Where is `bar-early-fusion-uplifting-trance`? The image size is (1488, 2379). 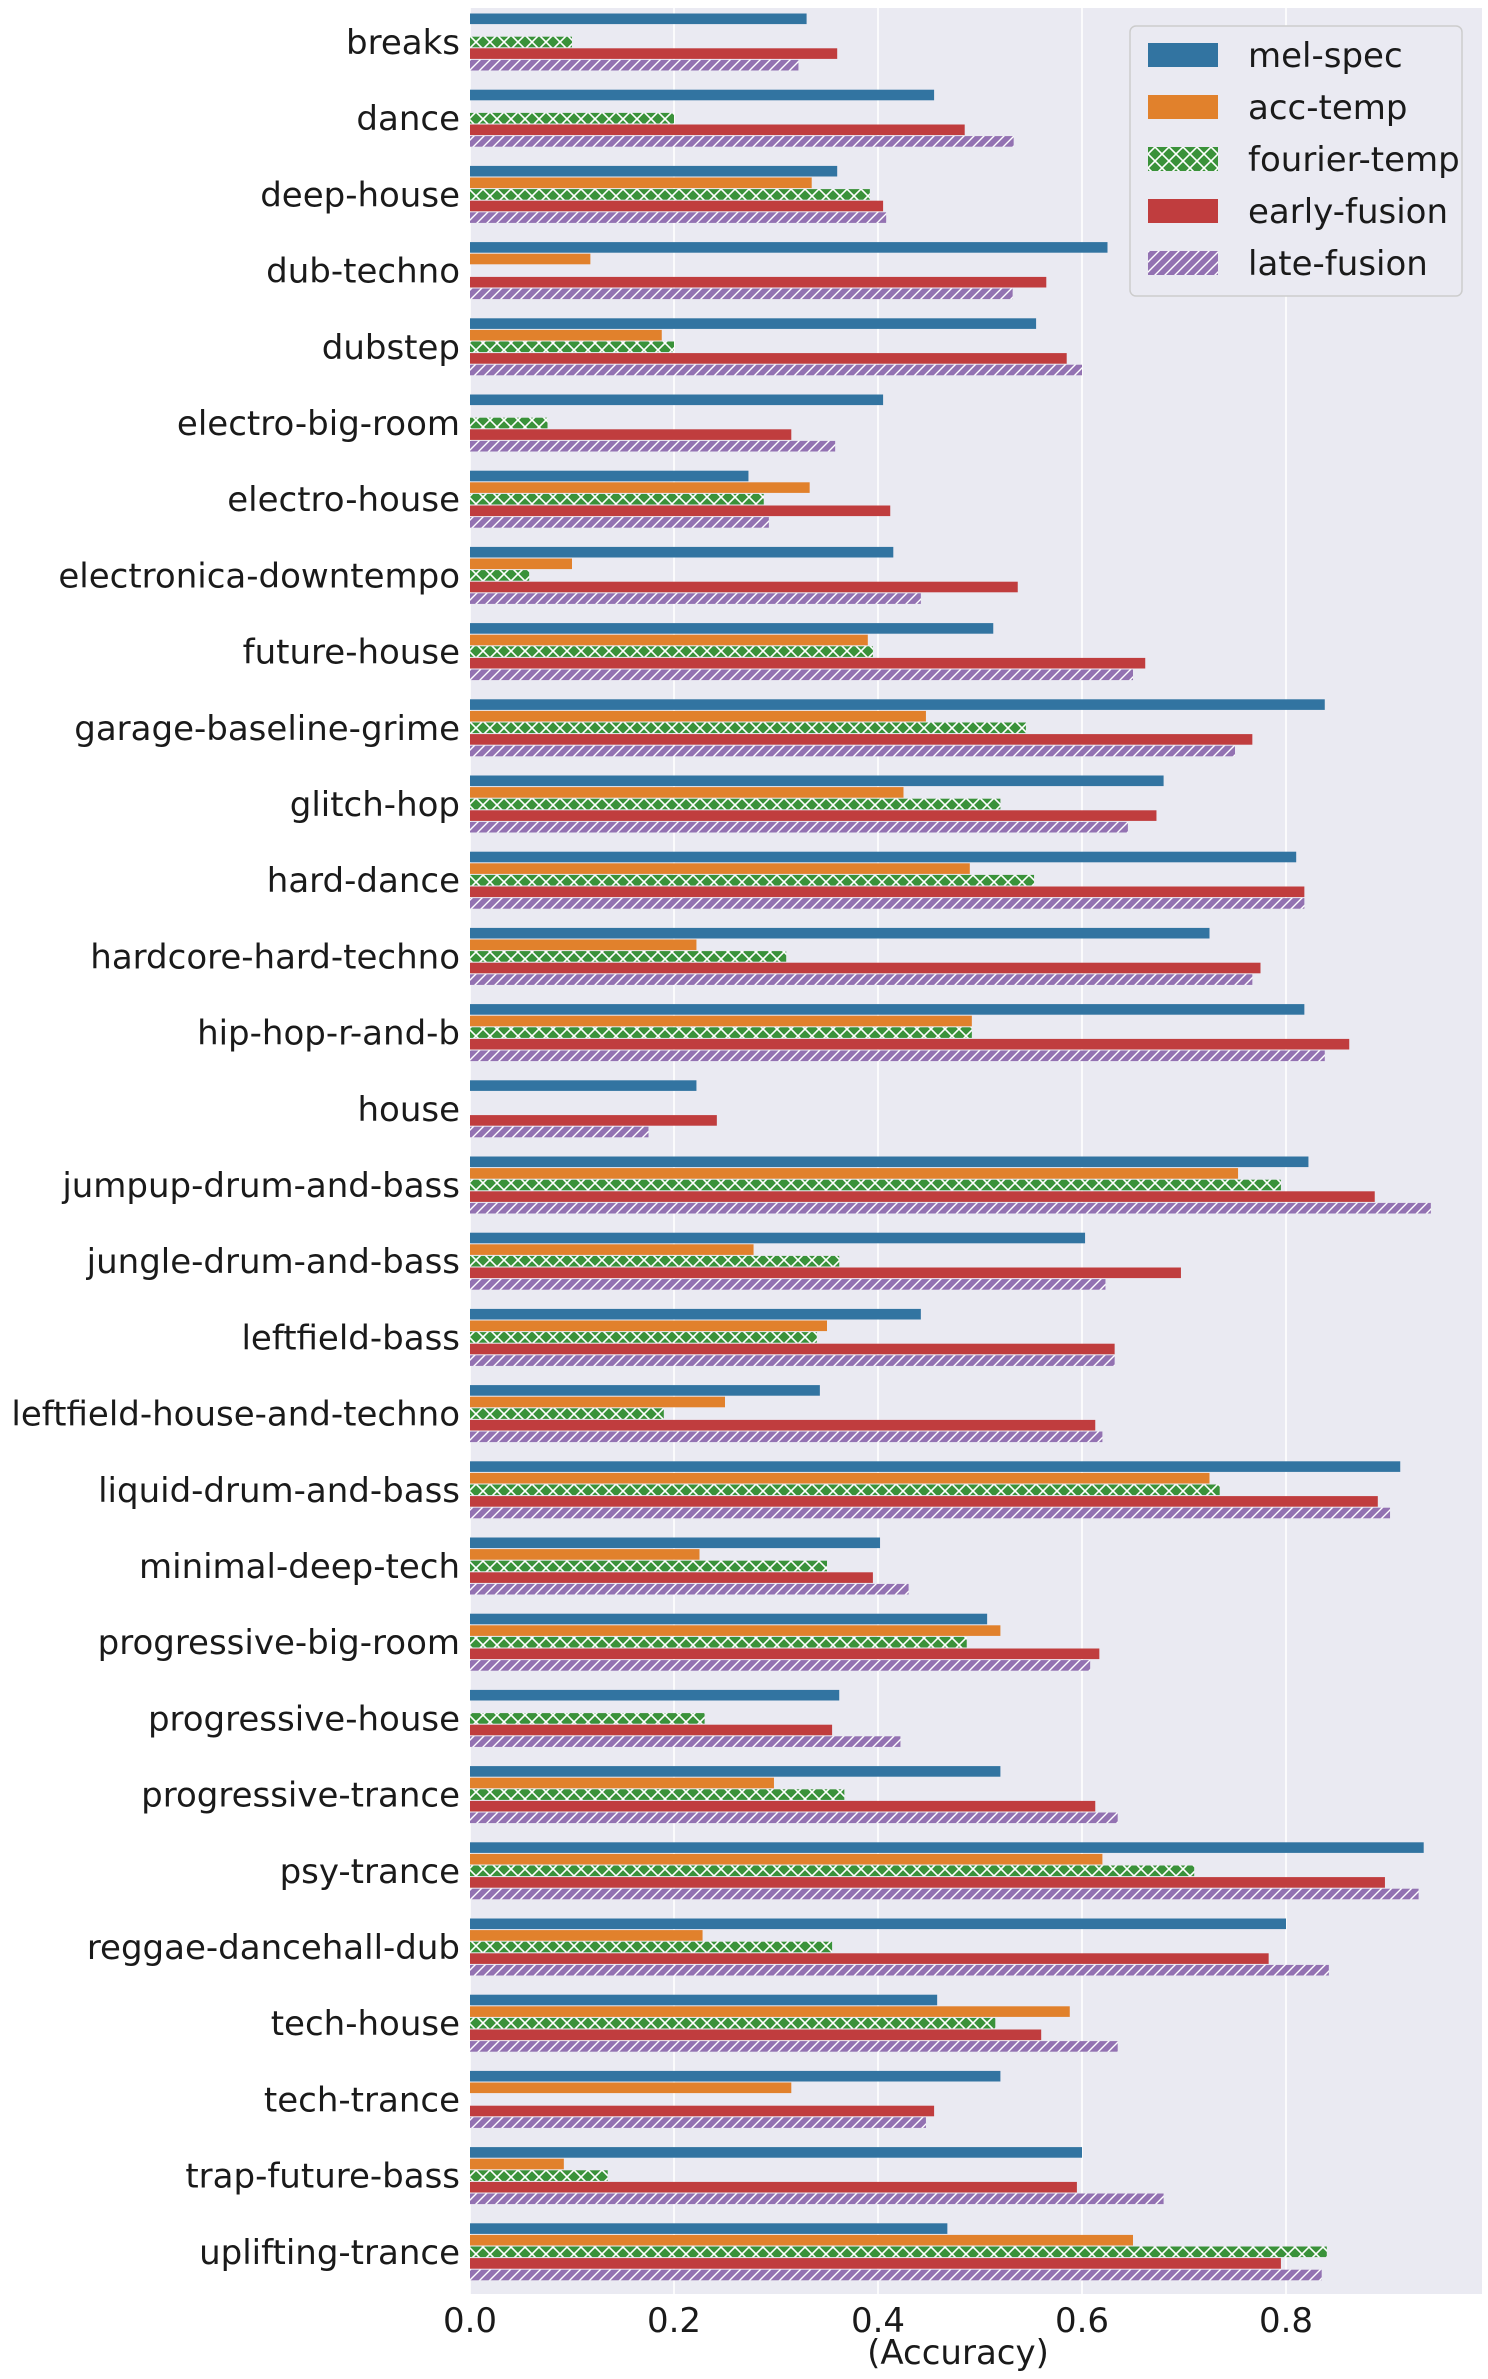 bar-early-fusion-uplifting-trance is located at coordinates (875, 2263).